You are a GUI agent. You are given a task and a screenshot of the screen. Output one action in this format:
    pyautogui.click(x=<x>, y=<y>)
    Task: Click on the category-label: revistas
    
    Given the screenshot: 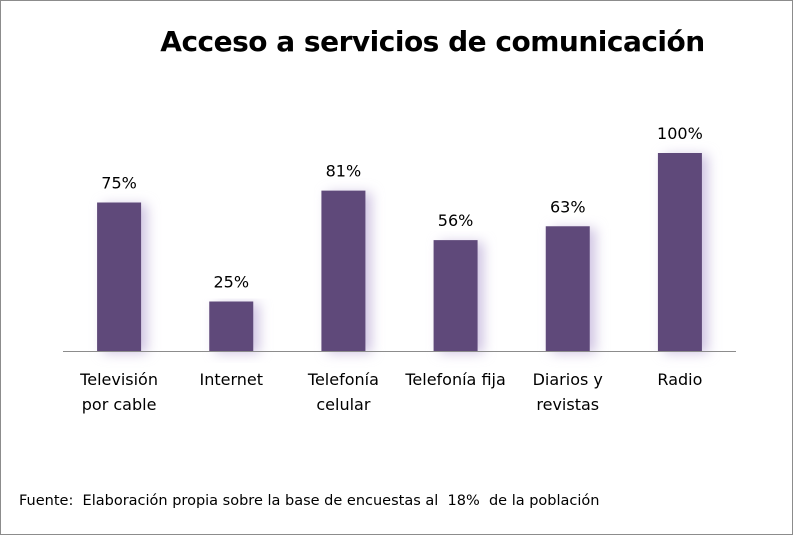 What is the action you would take?
    pyautogui.click(x=567, y=404)
    